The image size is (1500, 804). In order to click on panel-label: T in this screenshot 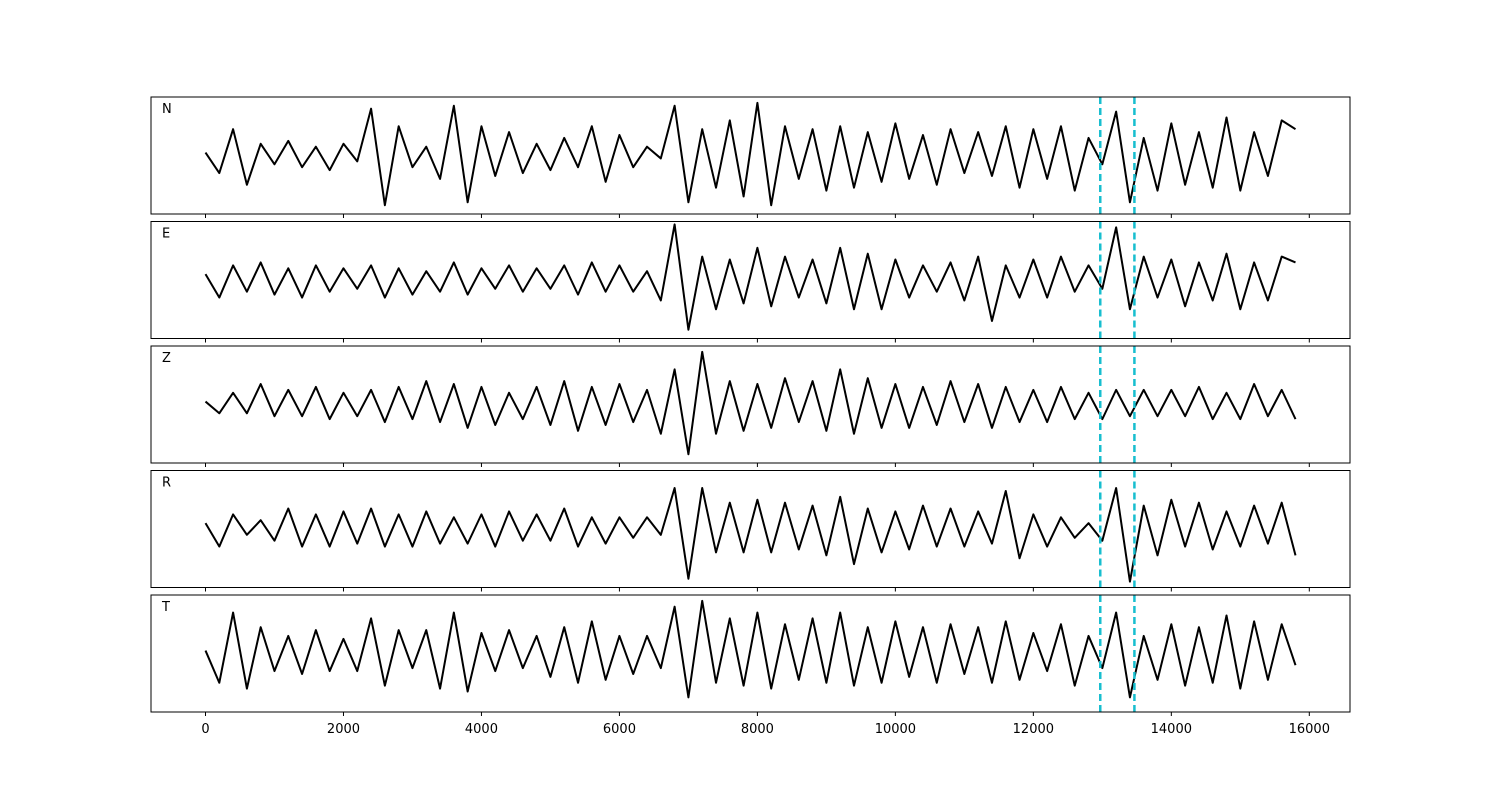, I will do `click(165, 607)`.